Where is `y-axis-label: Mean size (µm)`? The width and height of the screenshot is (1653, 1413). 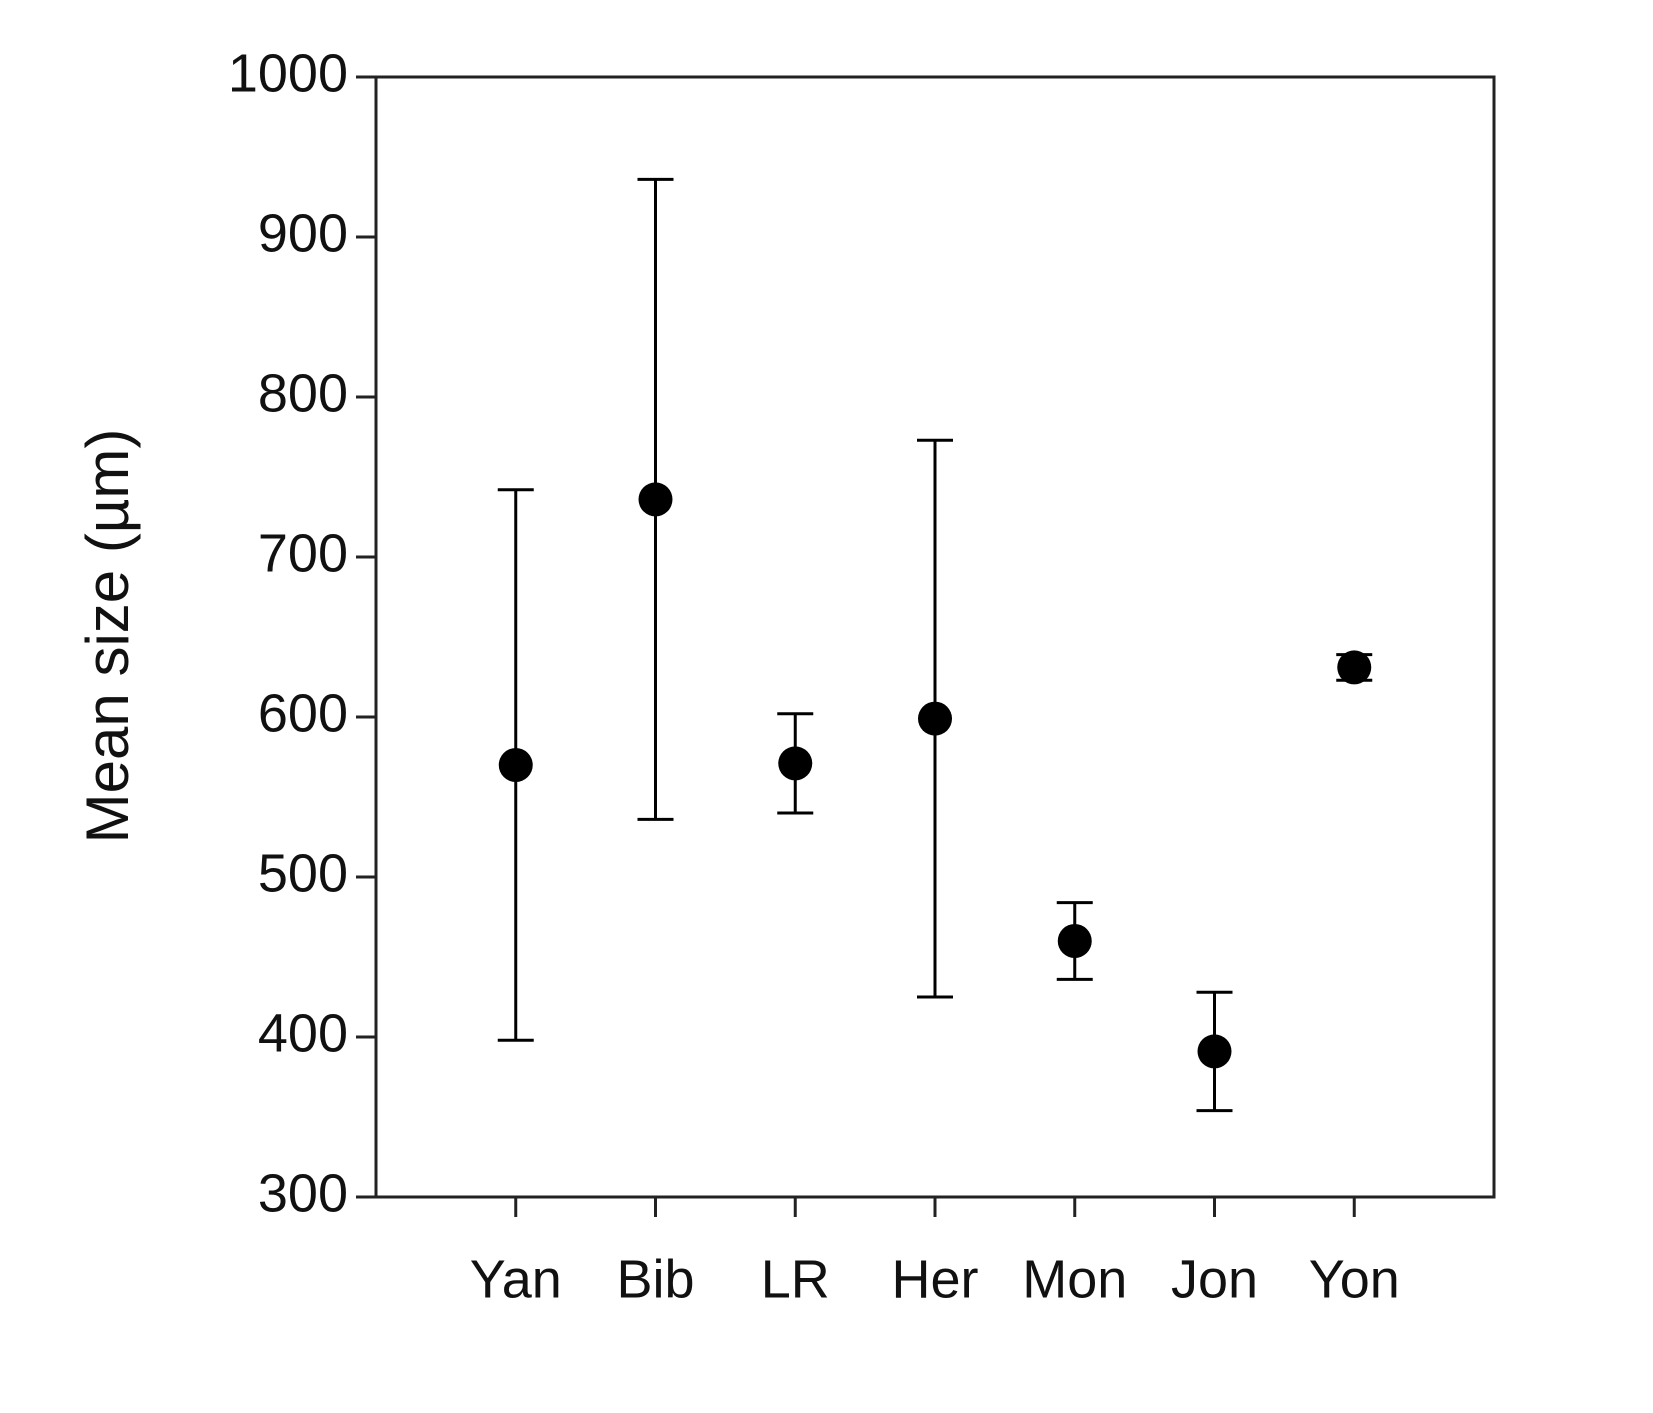 y-axis-label: Mean size (µm) is located at coordinates (107, 636).